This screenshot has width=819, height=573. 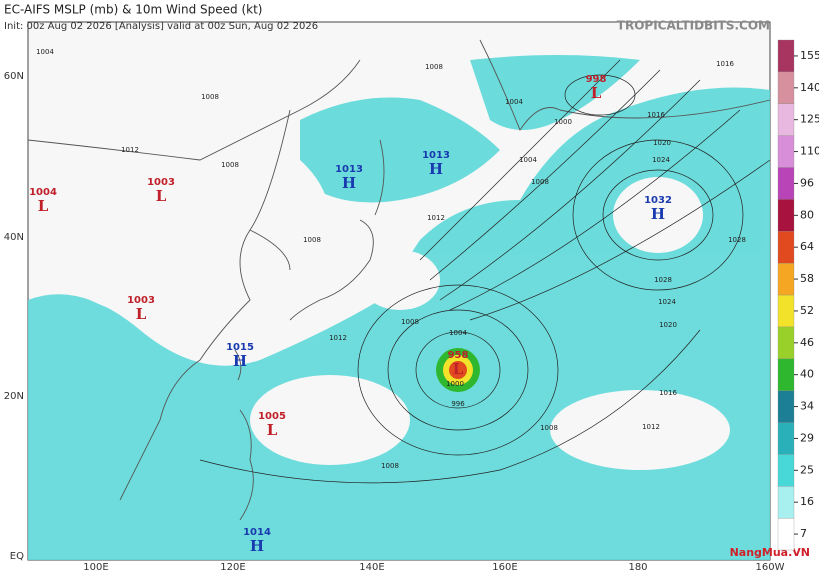 I want to click on center-value: 1004, so click(x=43, y=192).